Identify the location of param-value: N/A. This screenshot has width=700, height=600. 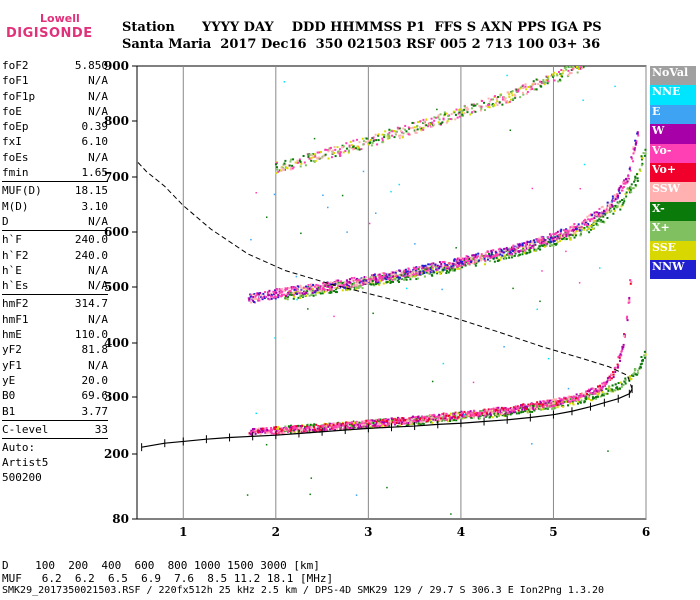
(98, 221).